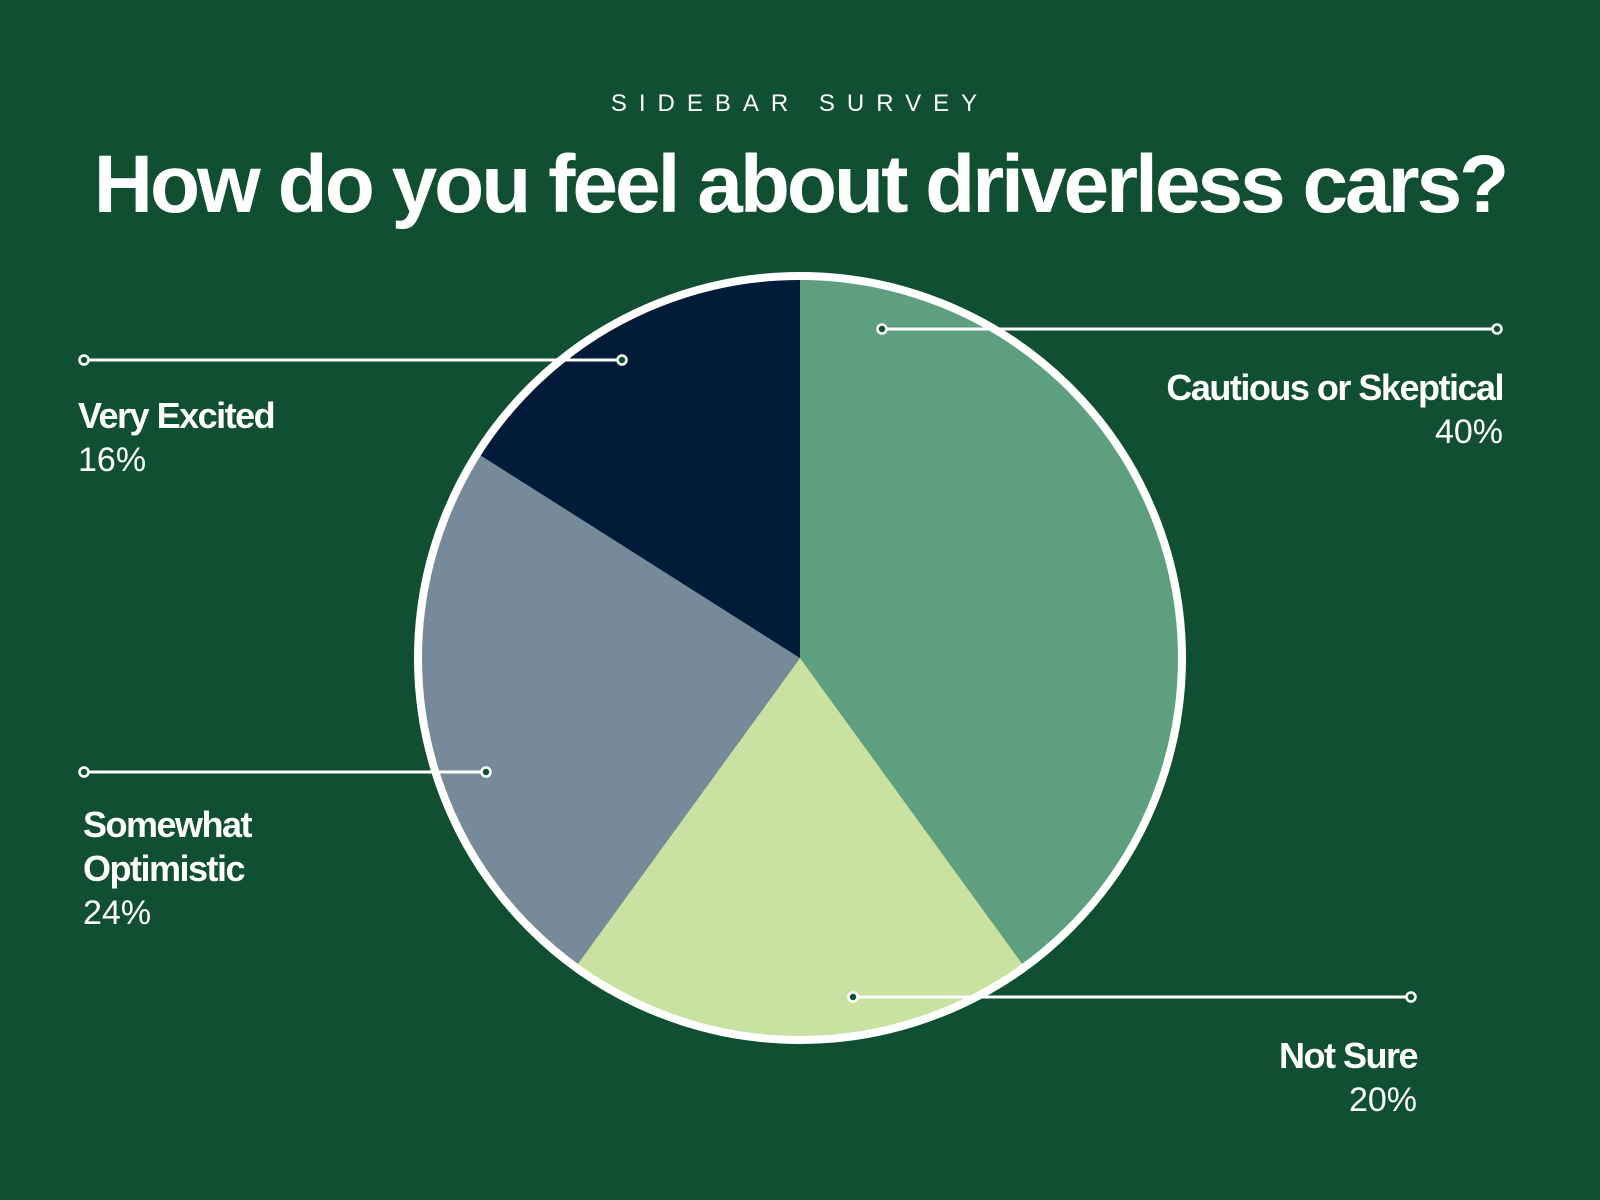  What do you see at coordinates (1468, 432) in the screenshot?
I see `label-value: 40%` at bounding box center [1468, 432].